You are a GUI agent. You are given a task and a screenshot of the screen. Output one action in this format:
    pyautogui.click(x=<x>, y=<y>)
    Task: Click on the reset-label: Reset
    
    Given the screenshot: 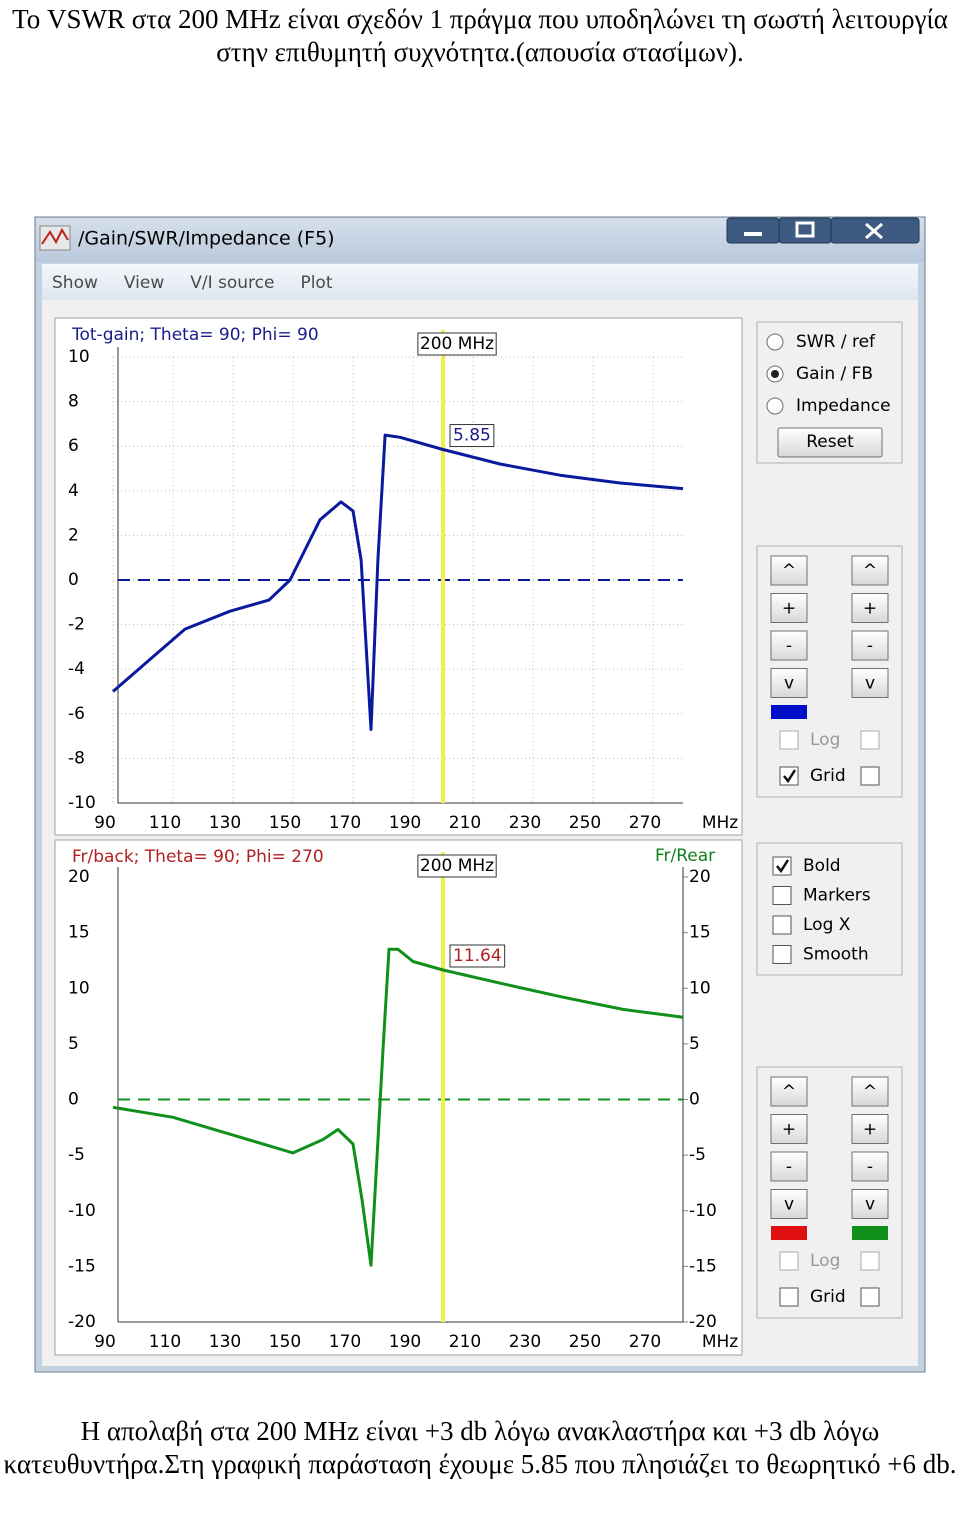 What is the action you would take?
    pyautogui.click(x=830, y=442)
    